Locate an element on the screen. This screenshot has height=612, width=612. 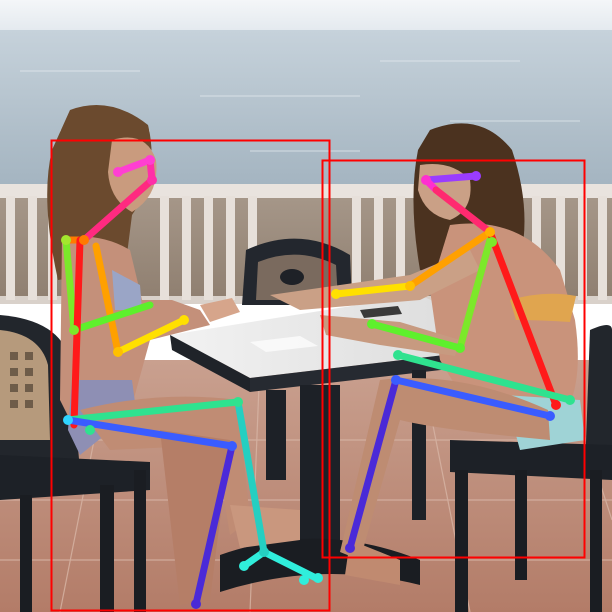
skeleton-right-torso is located at coordinates (523, 318).